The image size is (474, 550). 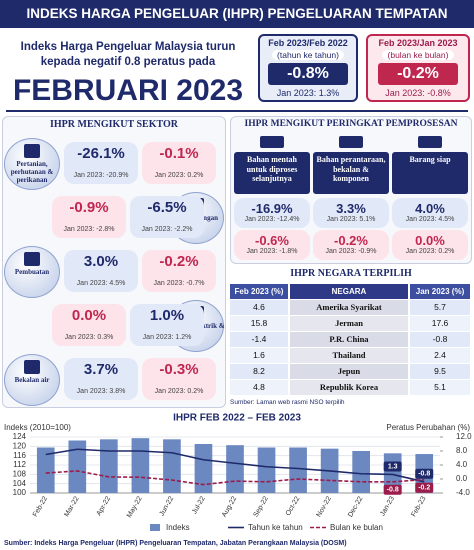 I want to click on y2-tick-label: -4.0, so click(x=463, y=492).